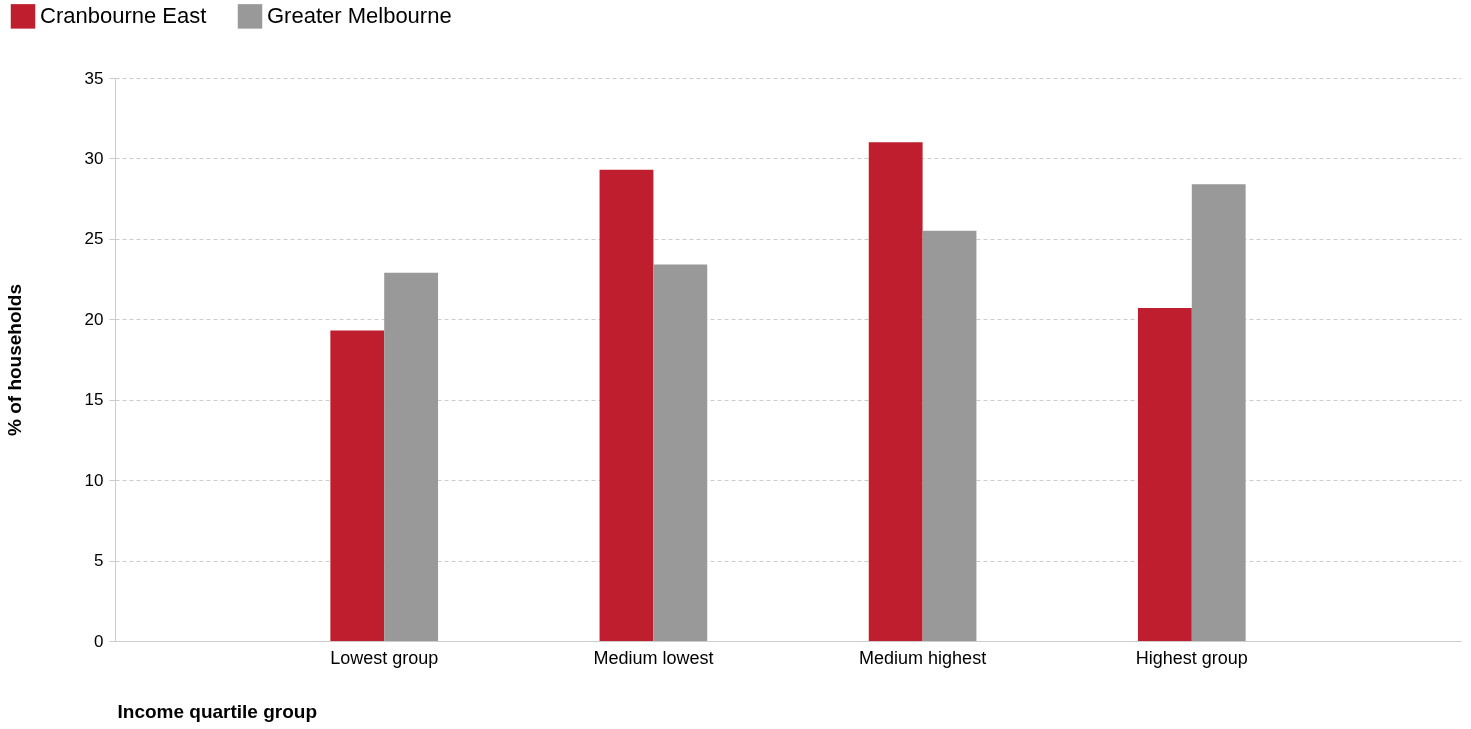  What do you see at coordinates (123, 16) in the screenshot?
I see `legend-label: Cranbourne East` at bounding box center [123, 16].